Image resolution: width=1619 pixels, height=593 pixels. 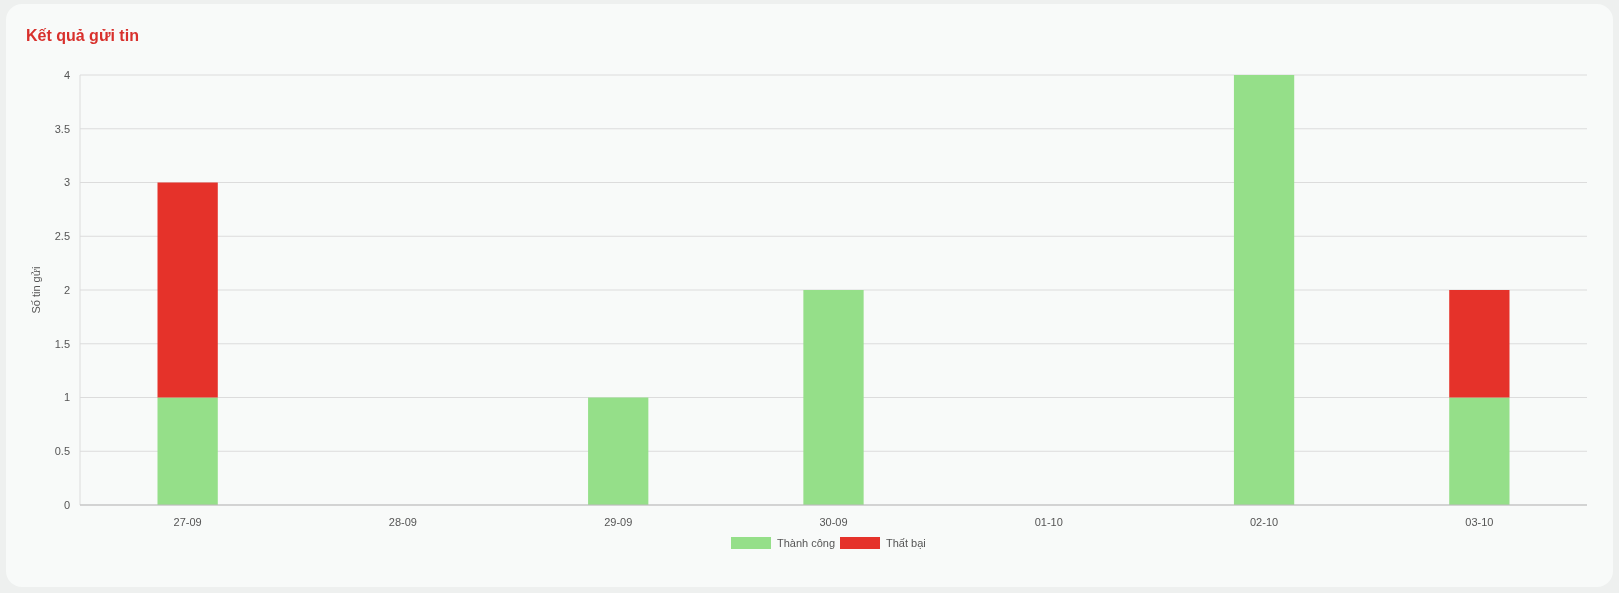 What do you see at coordinates (62, 451) in the screenshot?
I see `y-tick-label: 0.5` at bounding box center [62, 451].